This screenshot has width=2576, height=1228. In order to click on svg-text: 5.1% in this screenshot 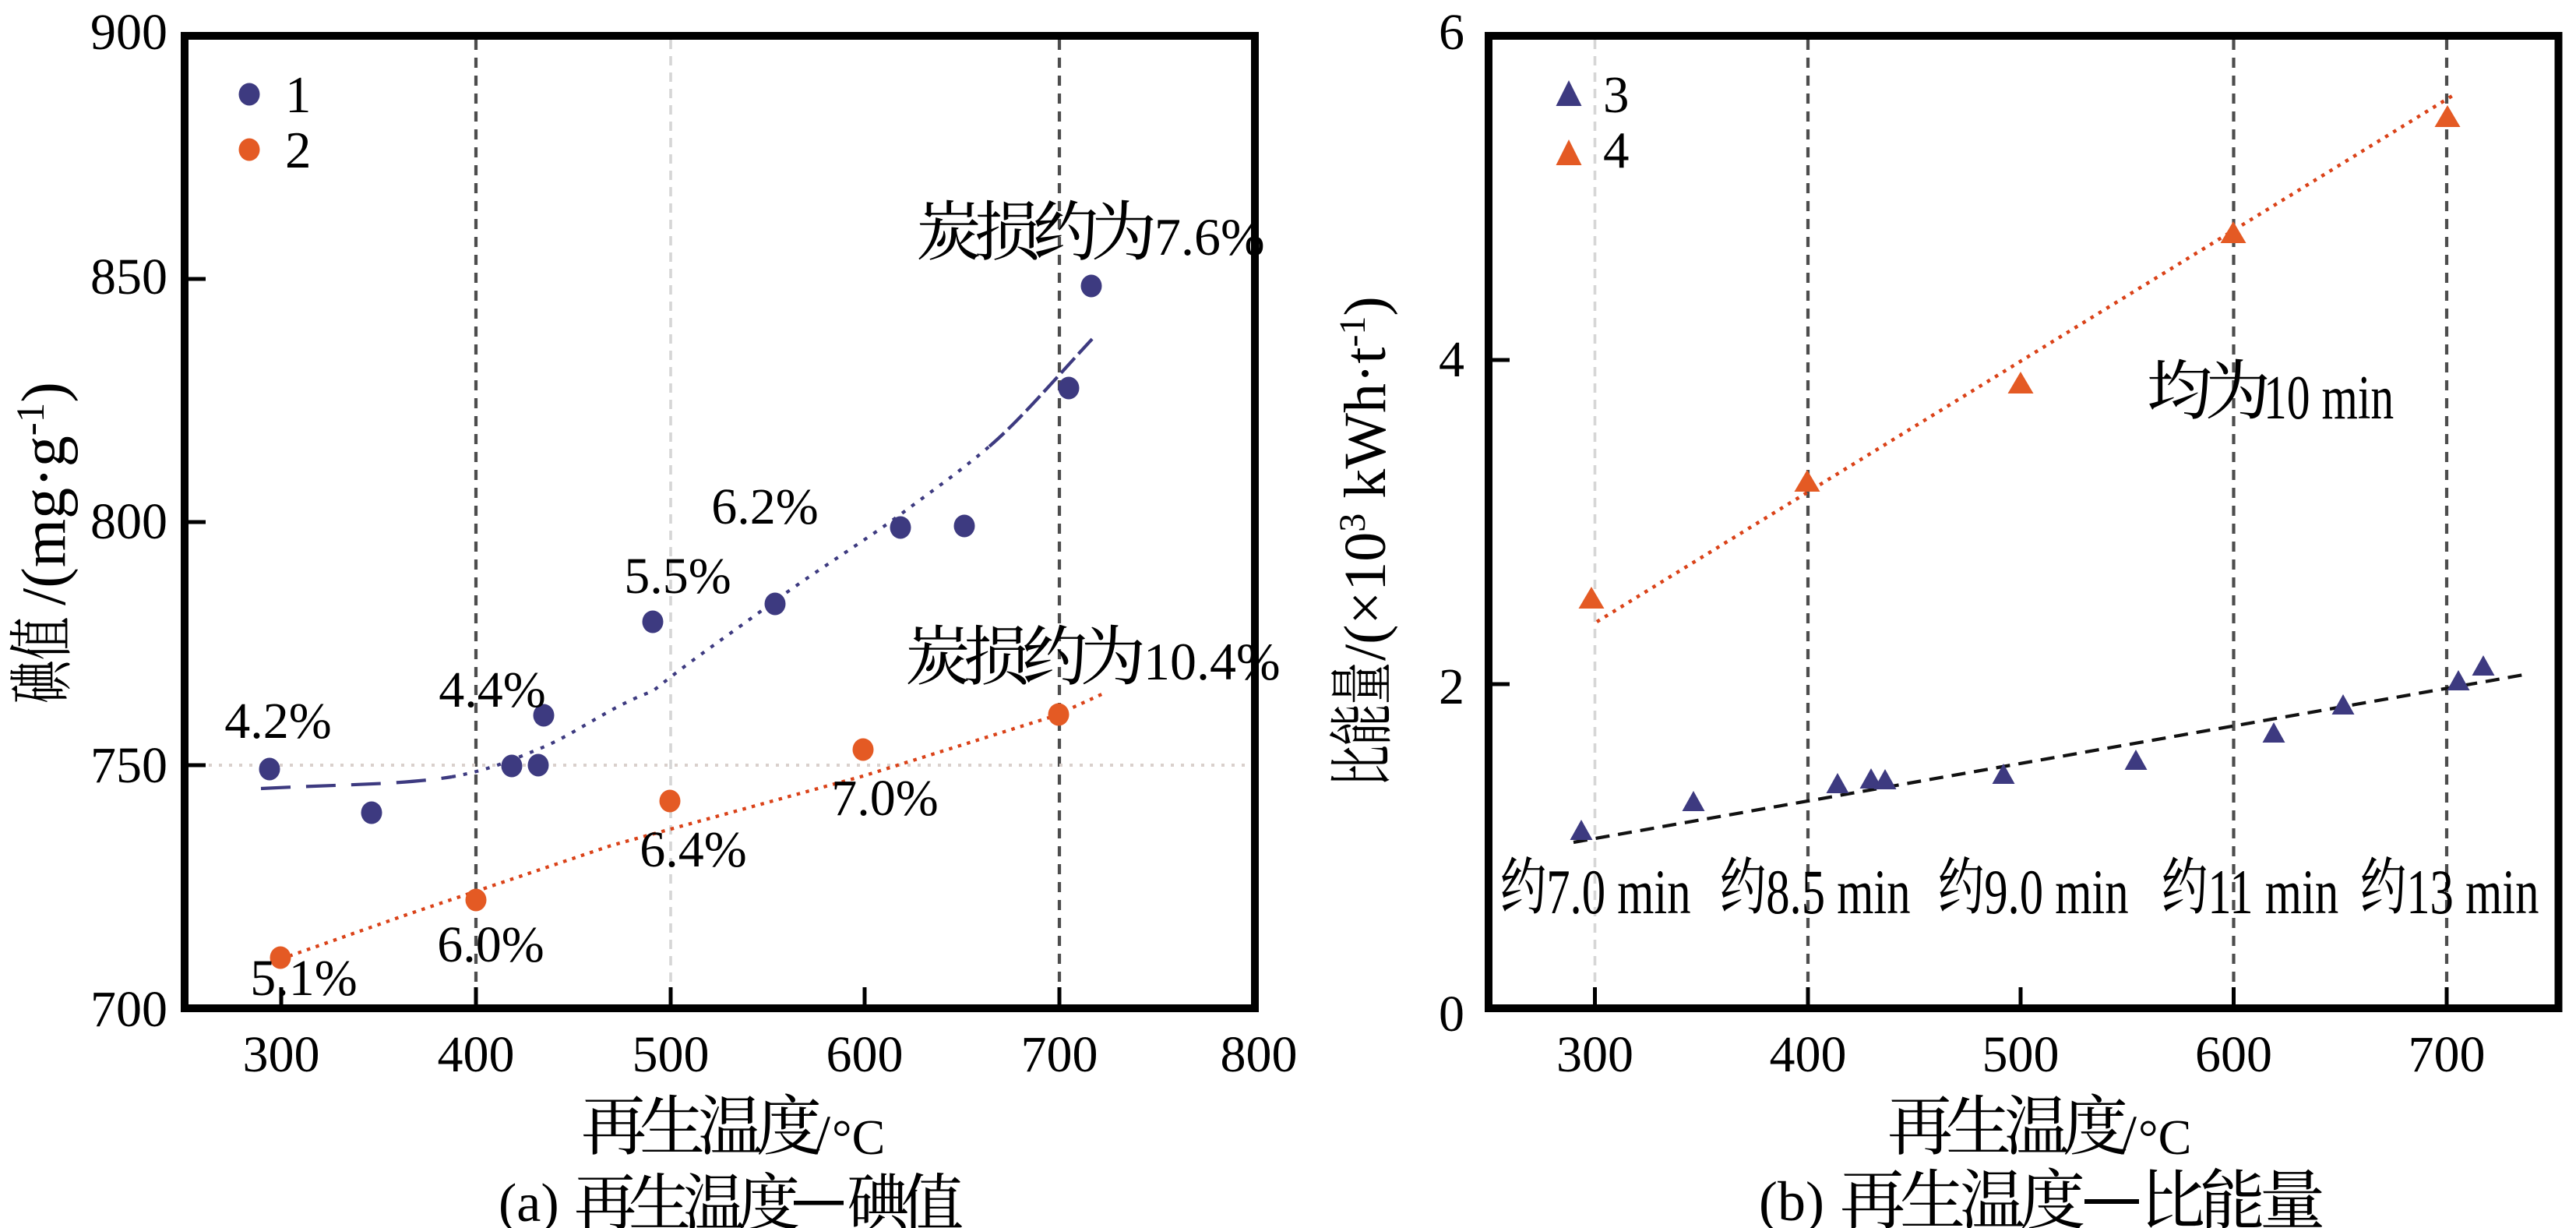, I will do `click(303, 978)`.